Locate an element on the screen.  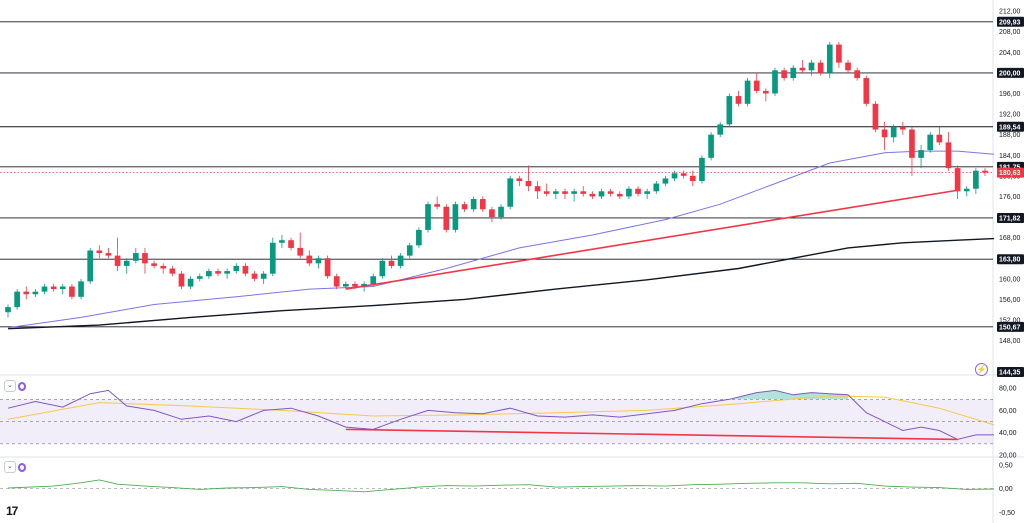
price-tick-label: 168,00 is located at coordinates (1010, 238).